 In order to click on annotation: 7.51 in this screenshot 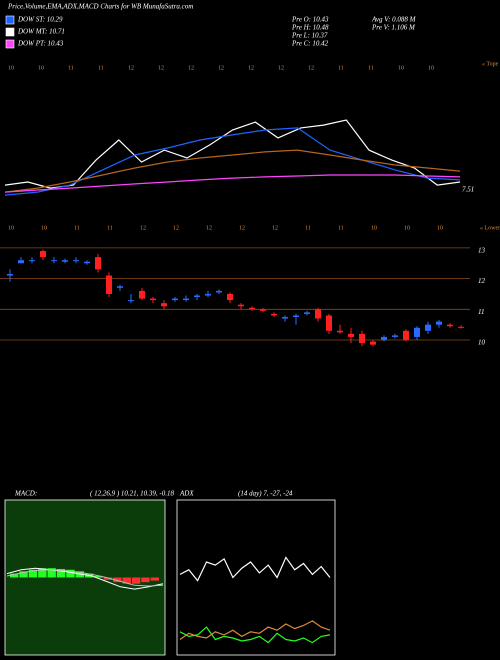, I will do `click(468, 190)`.